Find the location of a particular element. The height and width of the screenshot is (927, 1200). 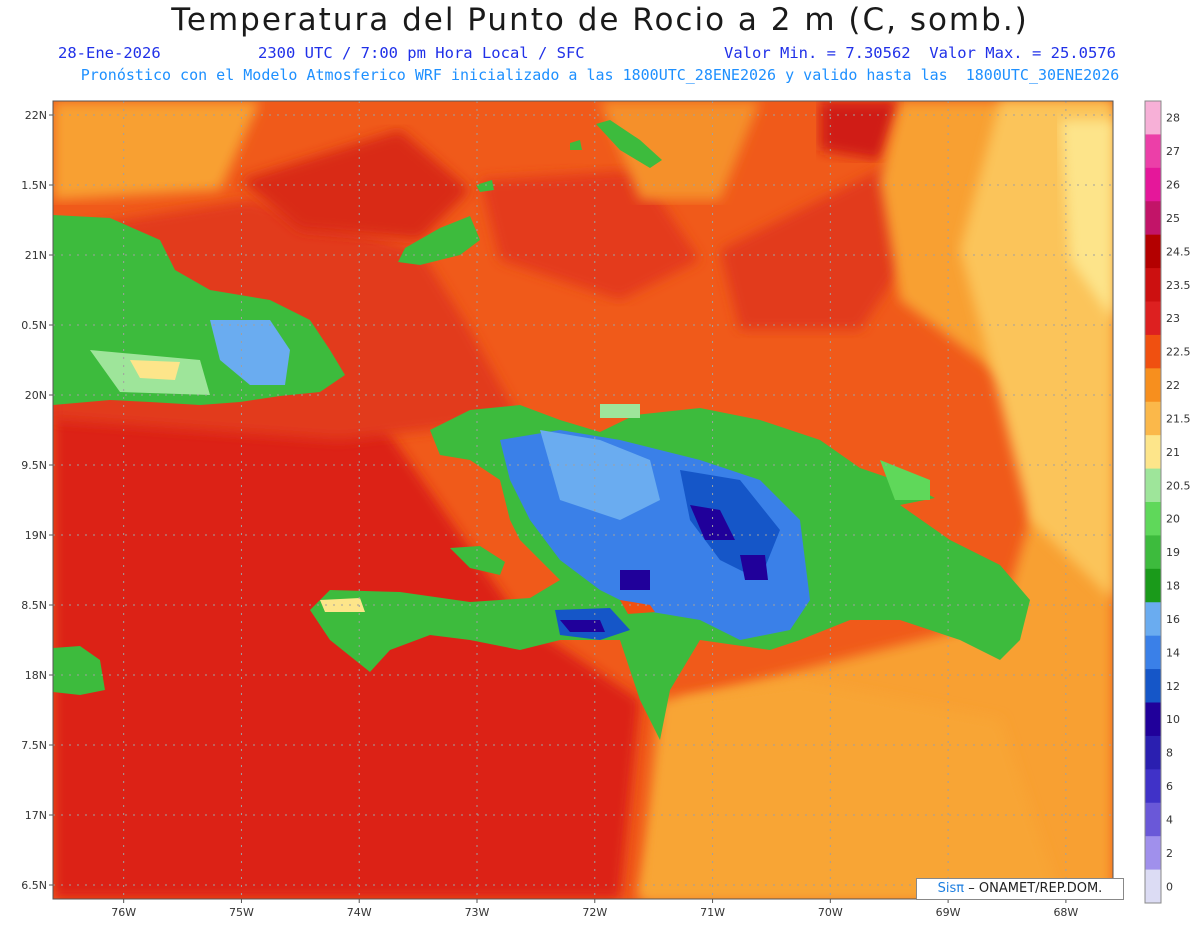

colorbar-label: 21 is located at coordinates (1173, 452).